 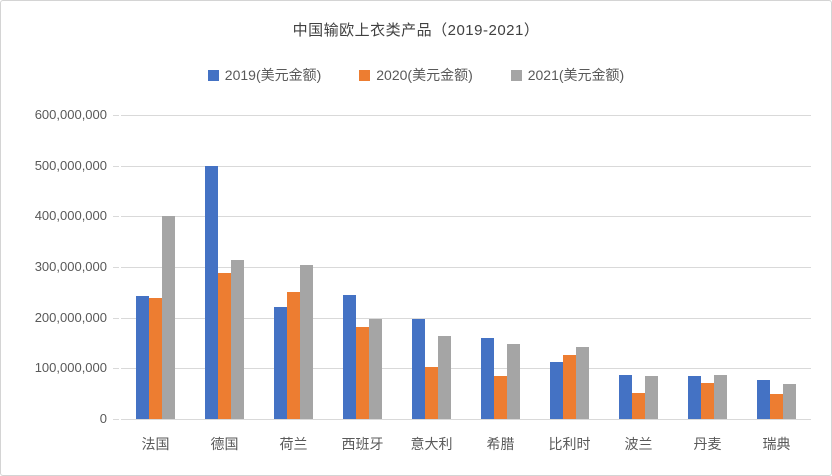 I want to click on x-axis-label: 荷兰, so click(x=293, y=444).